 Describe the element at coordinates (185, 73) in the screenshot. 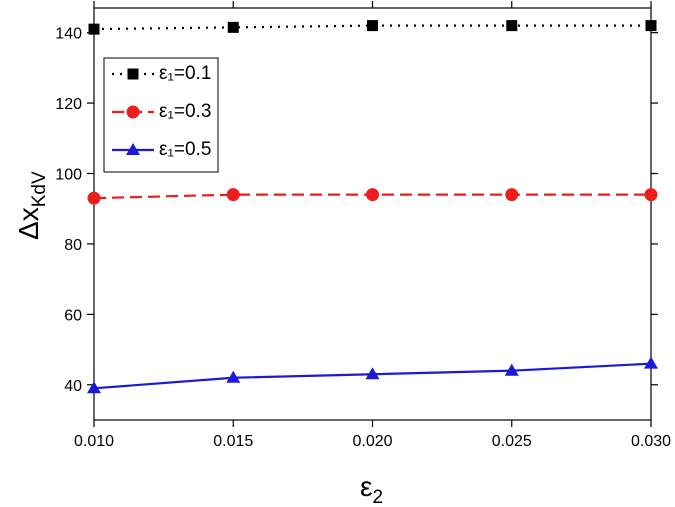

I see `legend-label: ε₁=0.1` at that location.